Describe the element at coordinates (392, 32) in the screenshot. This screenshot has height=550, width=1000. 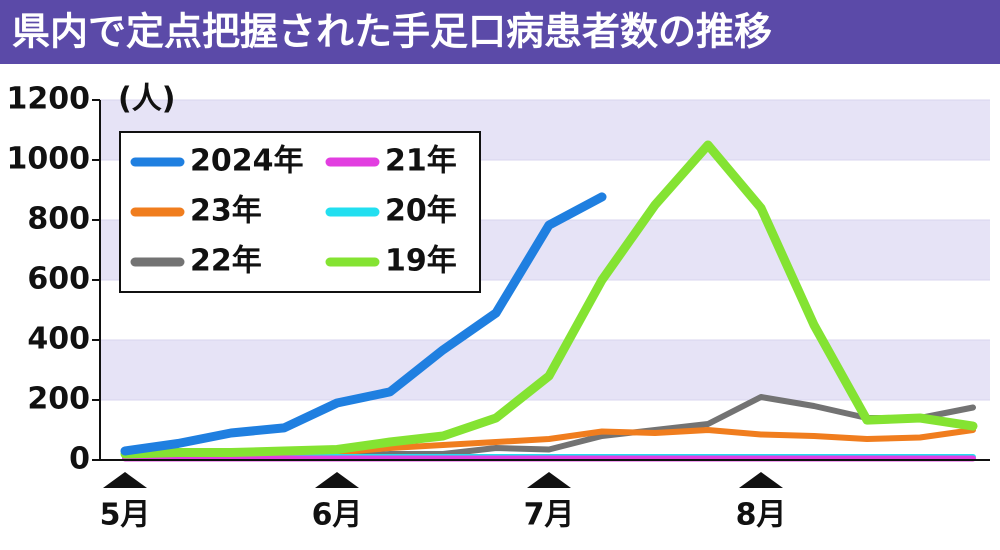
I see `chart-title: 県内で定点把握された手足口病患者数の推移` at that location.